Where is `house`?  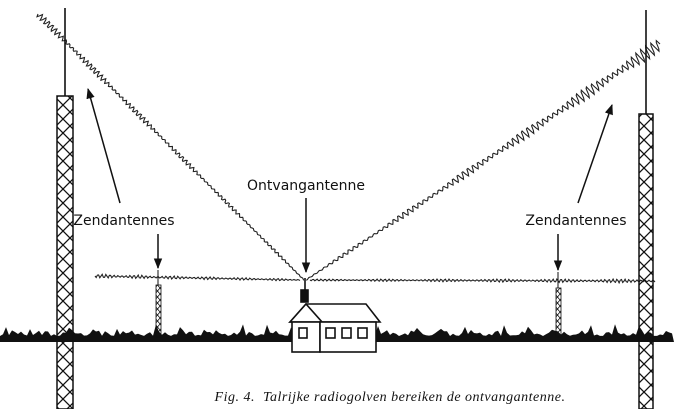 house is located at coordinates (335, 315).